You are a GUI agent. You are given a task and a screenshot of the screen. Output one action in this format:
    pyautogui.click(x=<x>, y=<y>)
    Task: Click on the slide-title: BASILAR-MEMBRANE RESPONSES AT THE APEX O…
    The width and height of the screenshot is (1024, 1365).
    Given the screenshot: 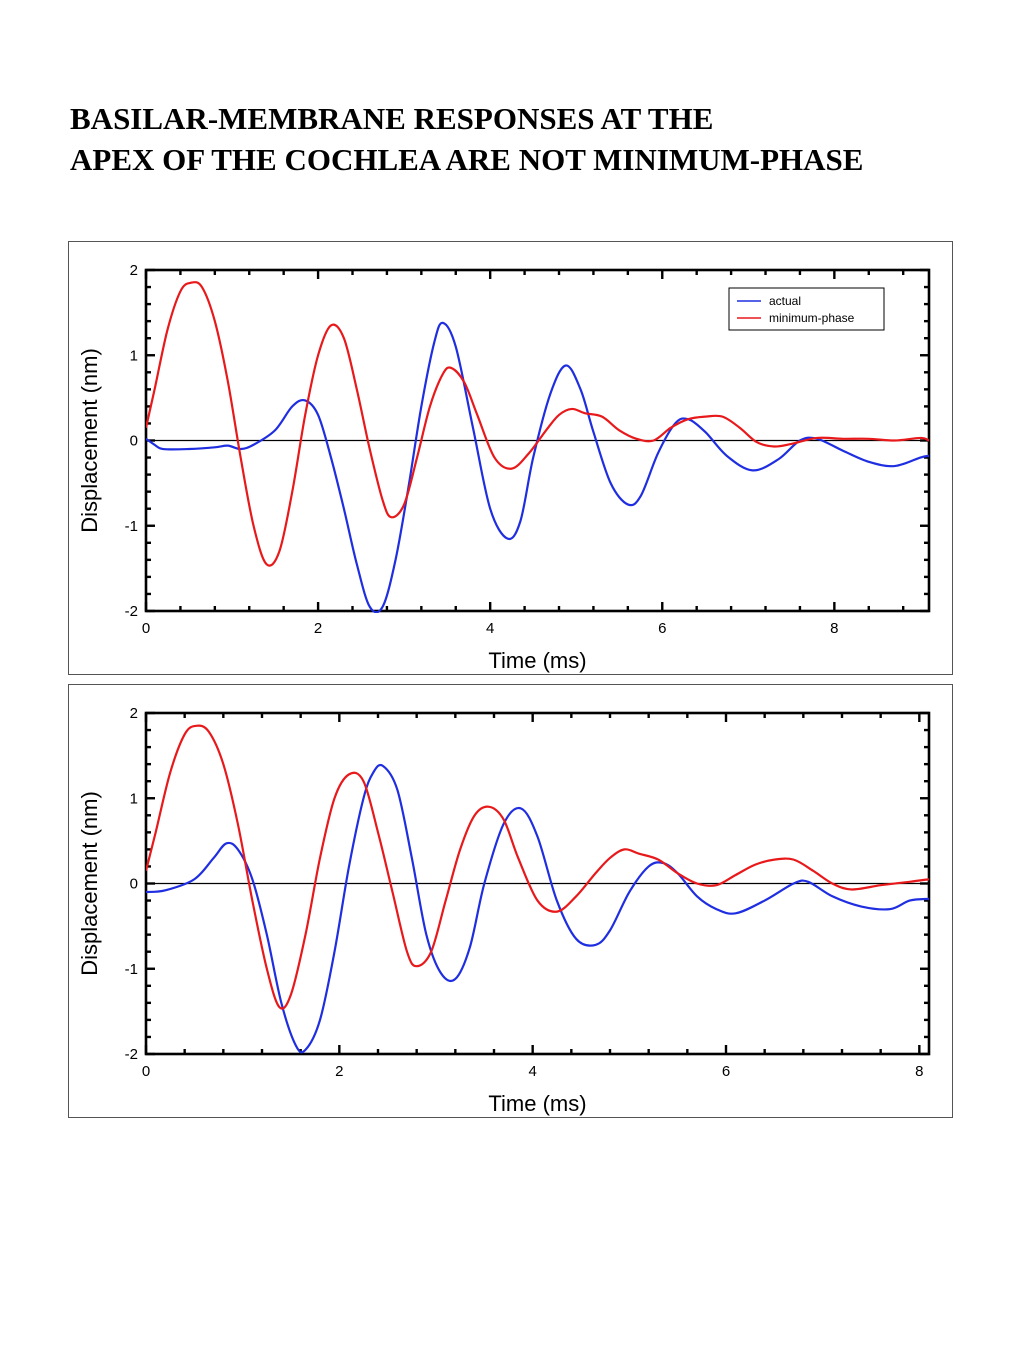 What is the action you would take?
    pyautogui.click(x=535, y=139)
    